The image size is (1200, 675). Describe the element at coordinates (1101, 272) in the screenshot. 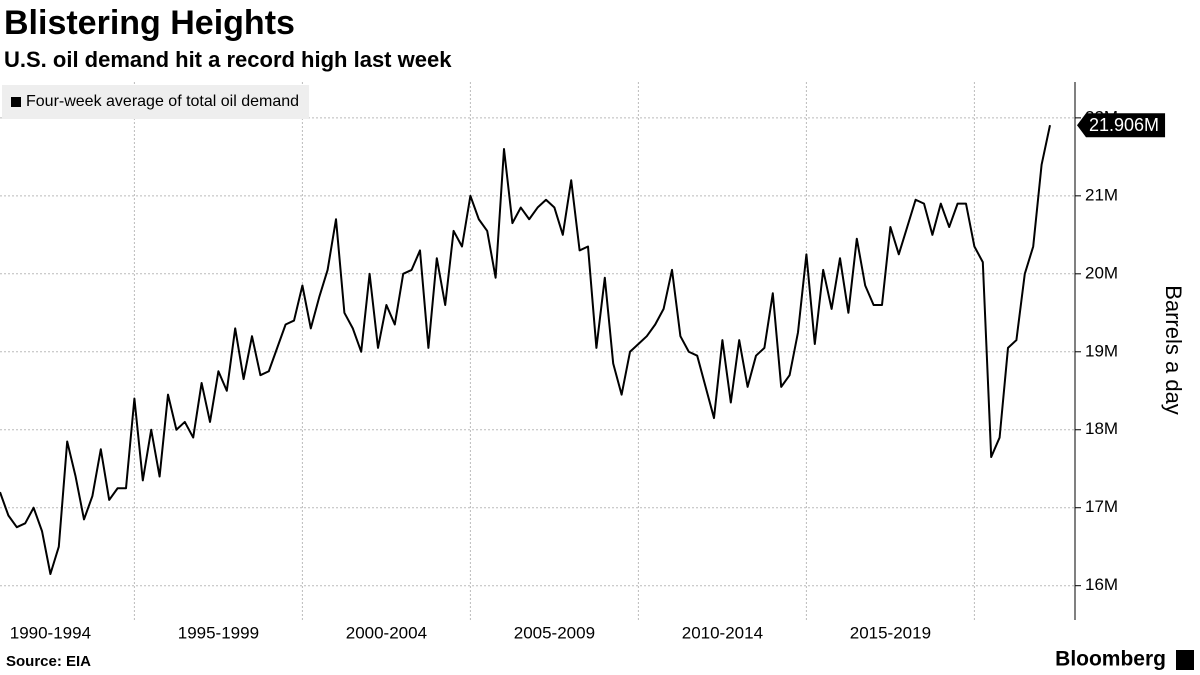

I see `y-tick-label: 20M` at that location.